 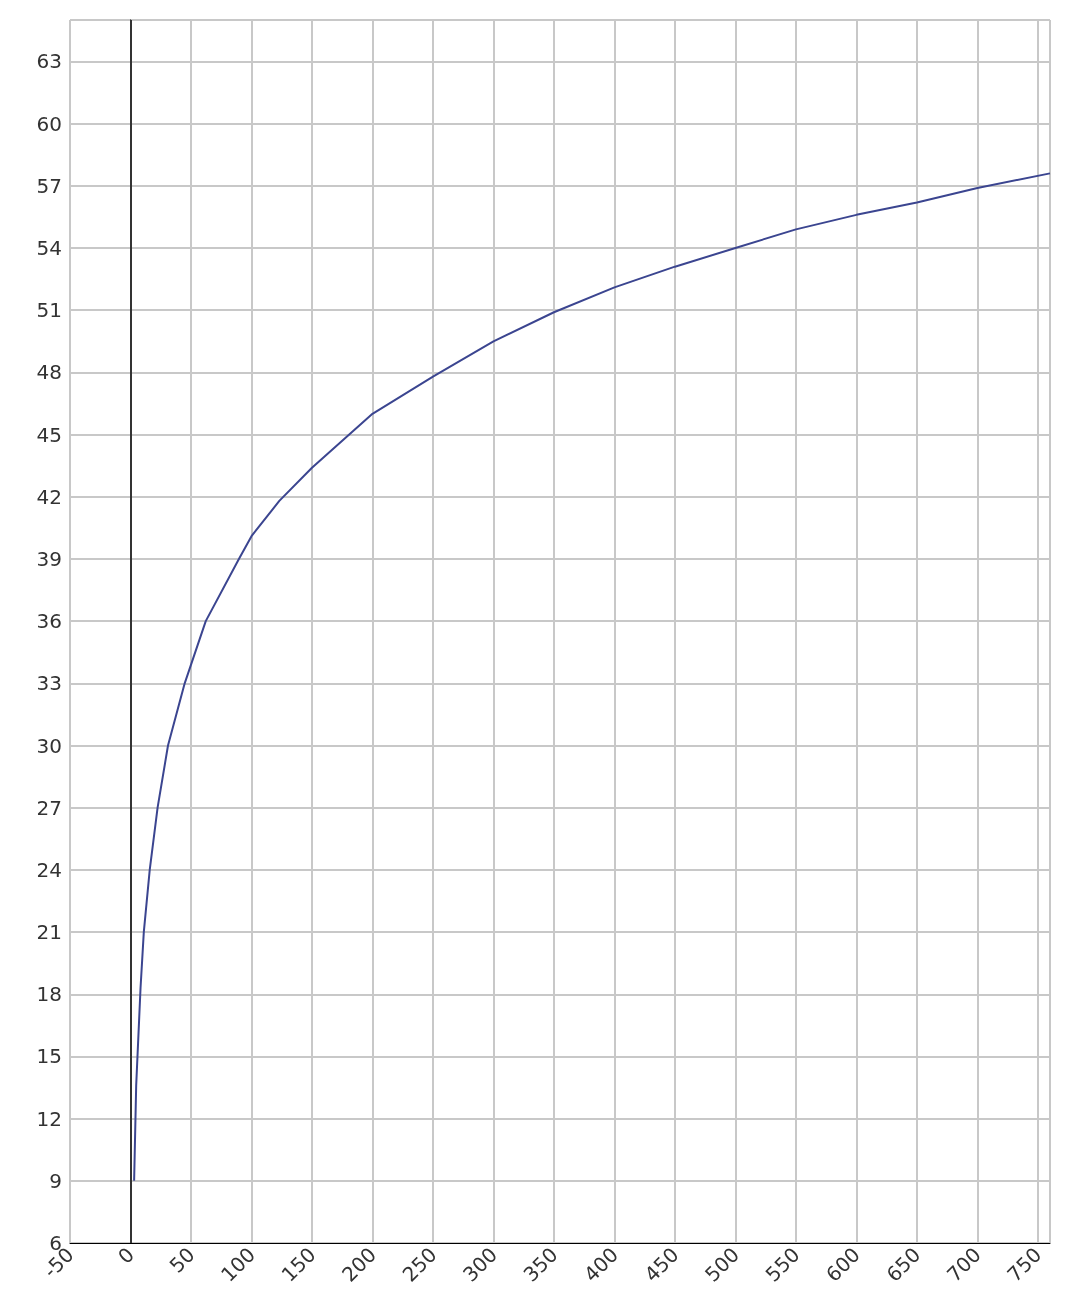 I want to click on y-tick-label: 54, so click(x=49, y=248).